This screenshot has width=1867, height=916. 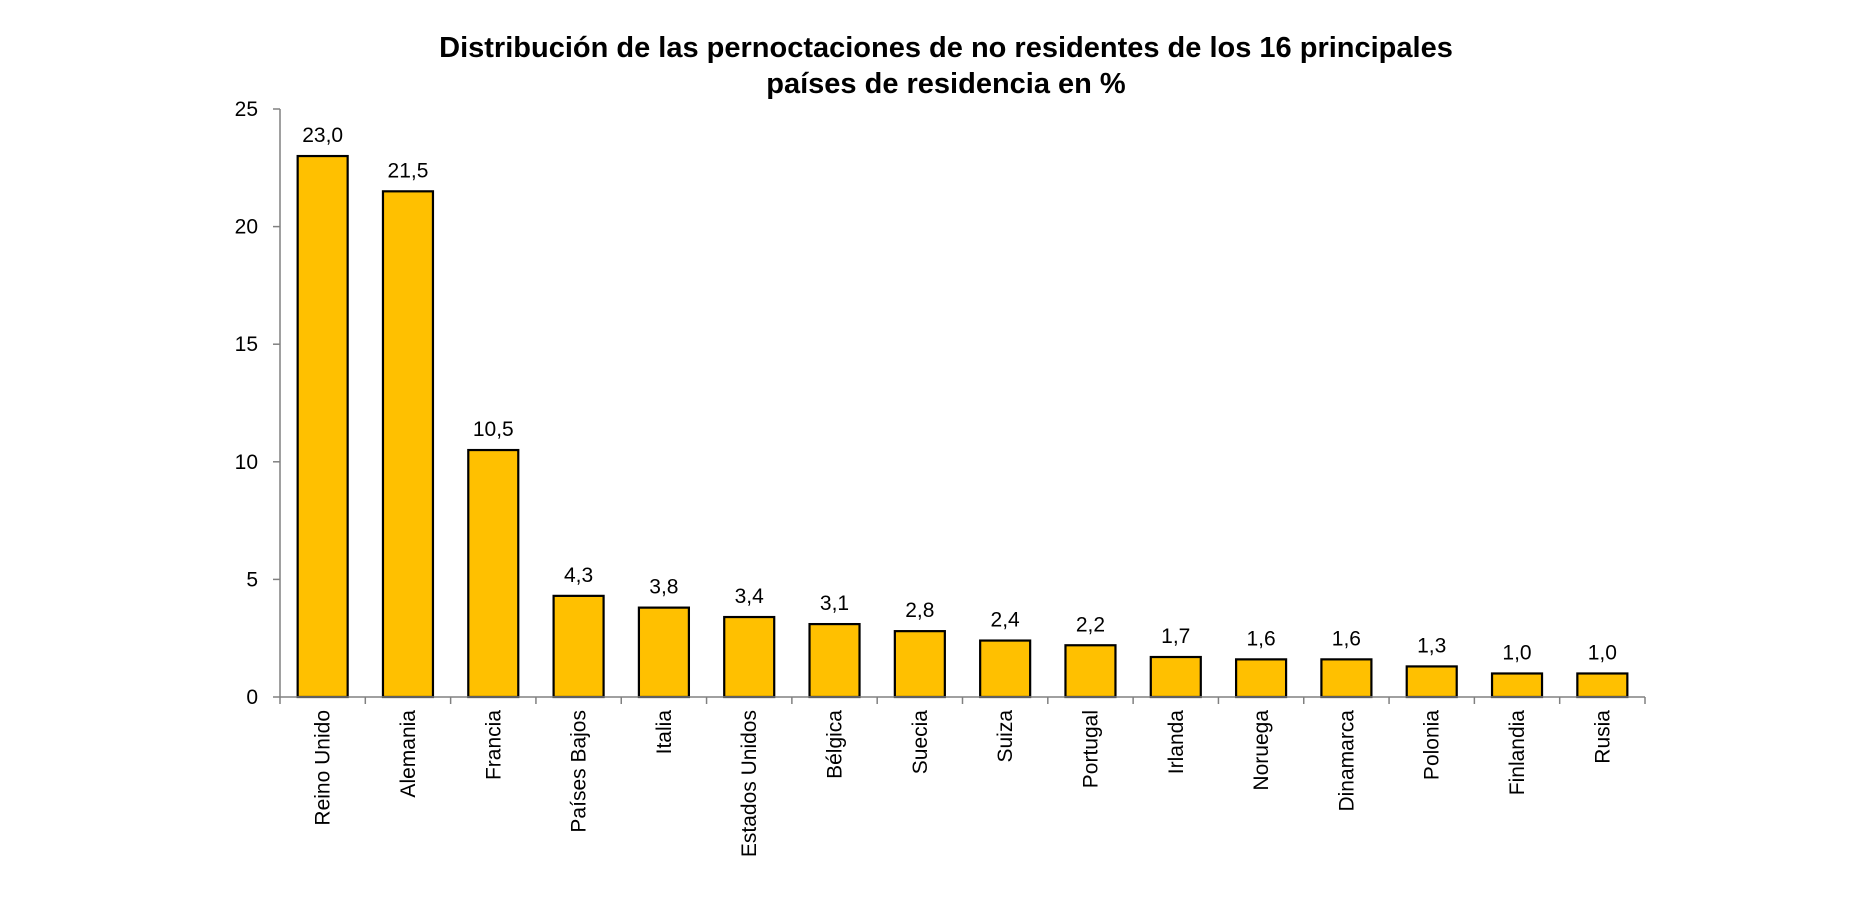 What do you see at coordinates (1517, 753) in the screenshot?
I see `category-label: Finlandia` at bounding box center [1517, 753].